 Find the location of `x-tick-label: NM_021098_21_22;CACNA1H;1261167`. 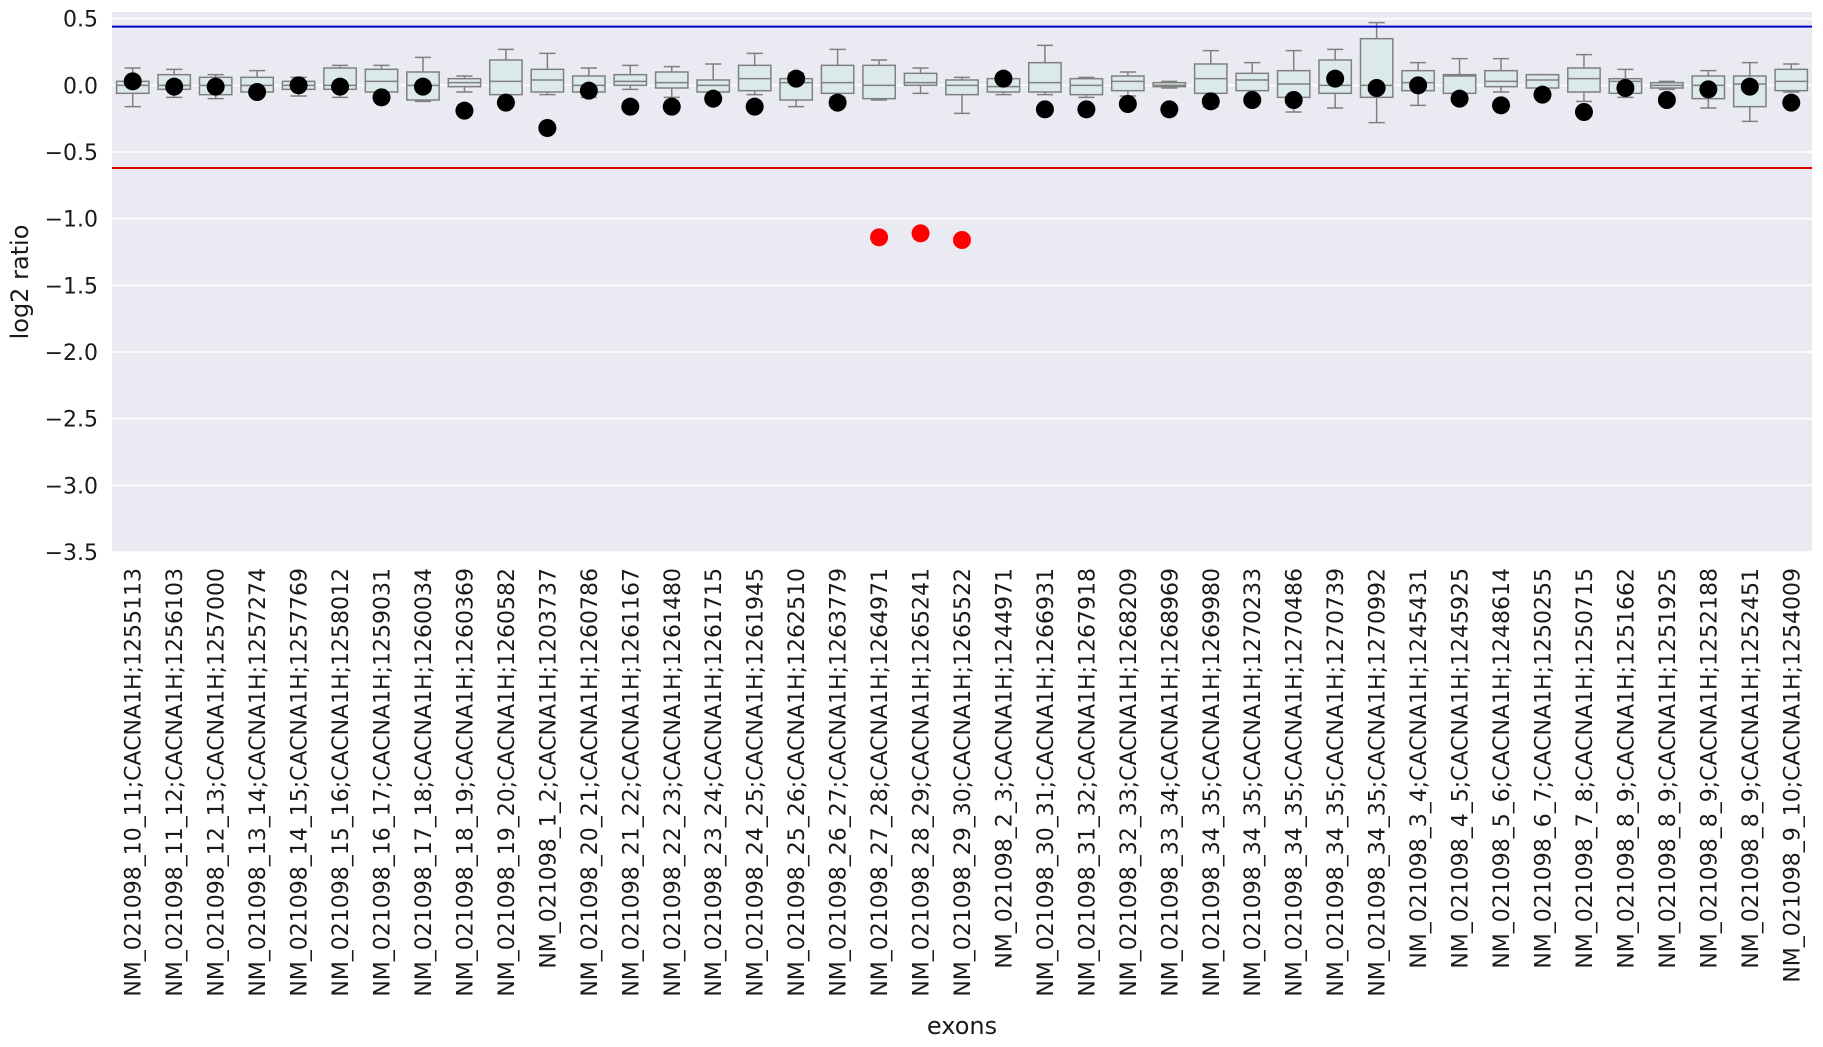

x-tick-label: NM_021098_21_22;CACNA1H;1261167 is located at coordinates (631, 782).